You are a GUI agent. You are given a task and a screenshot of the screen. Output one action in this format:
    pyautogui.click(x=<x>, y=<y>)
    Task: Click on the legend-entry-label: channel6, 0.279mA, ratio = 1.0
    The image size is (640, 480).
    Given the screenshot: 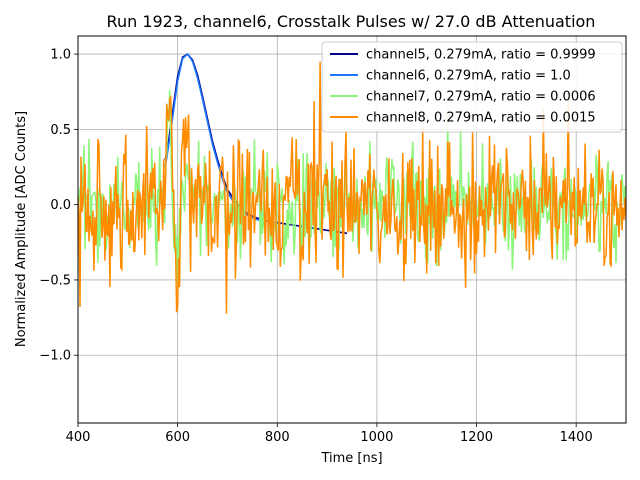 What is the action you would take?
    pyautogui.click(x=468, y=76)
    